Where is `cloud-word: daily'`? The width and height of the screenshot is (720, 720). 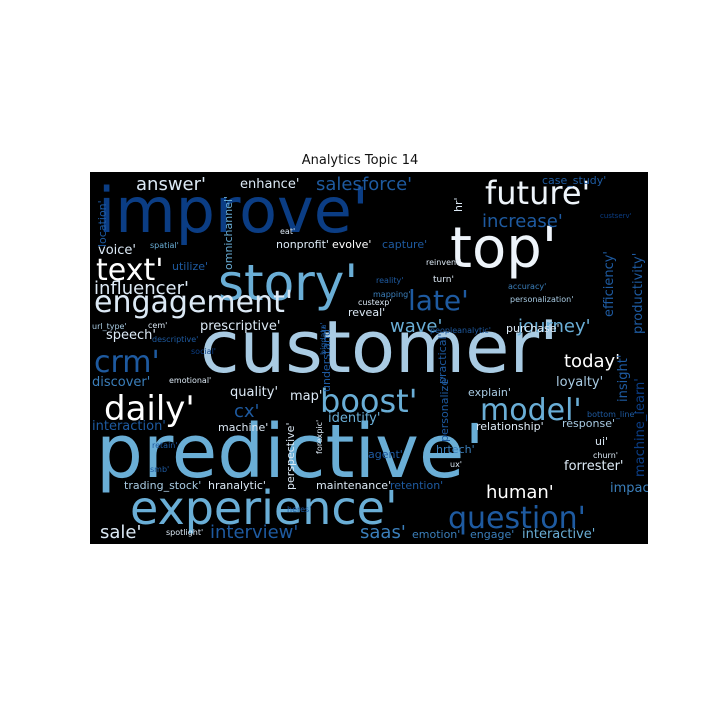 cloud-word: daily' is located at coordinates (149, 409).